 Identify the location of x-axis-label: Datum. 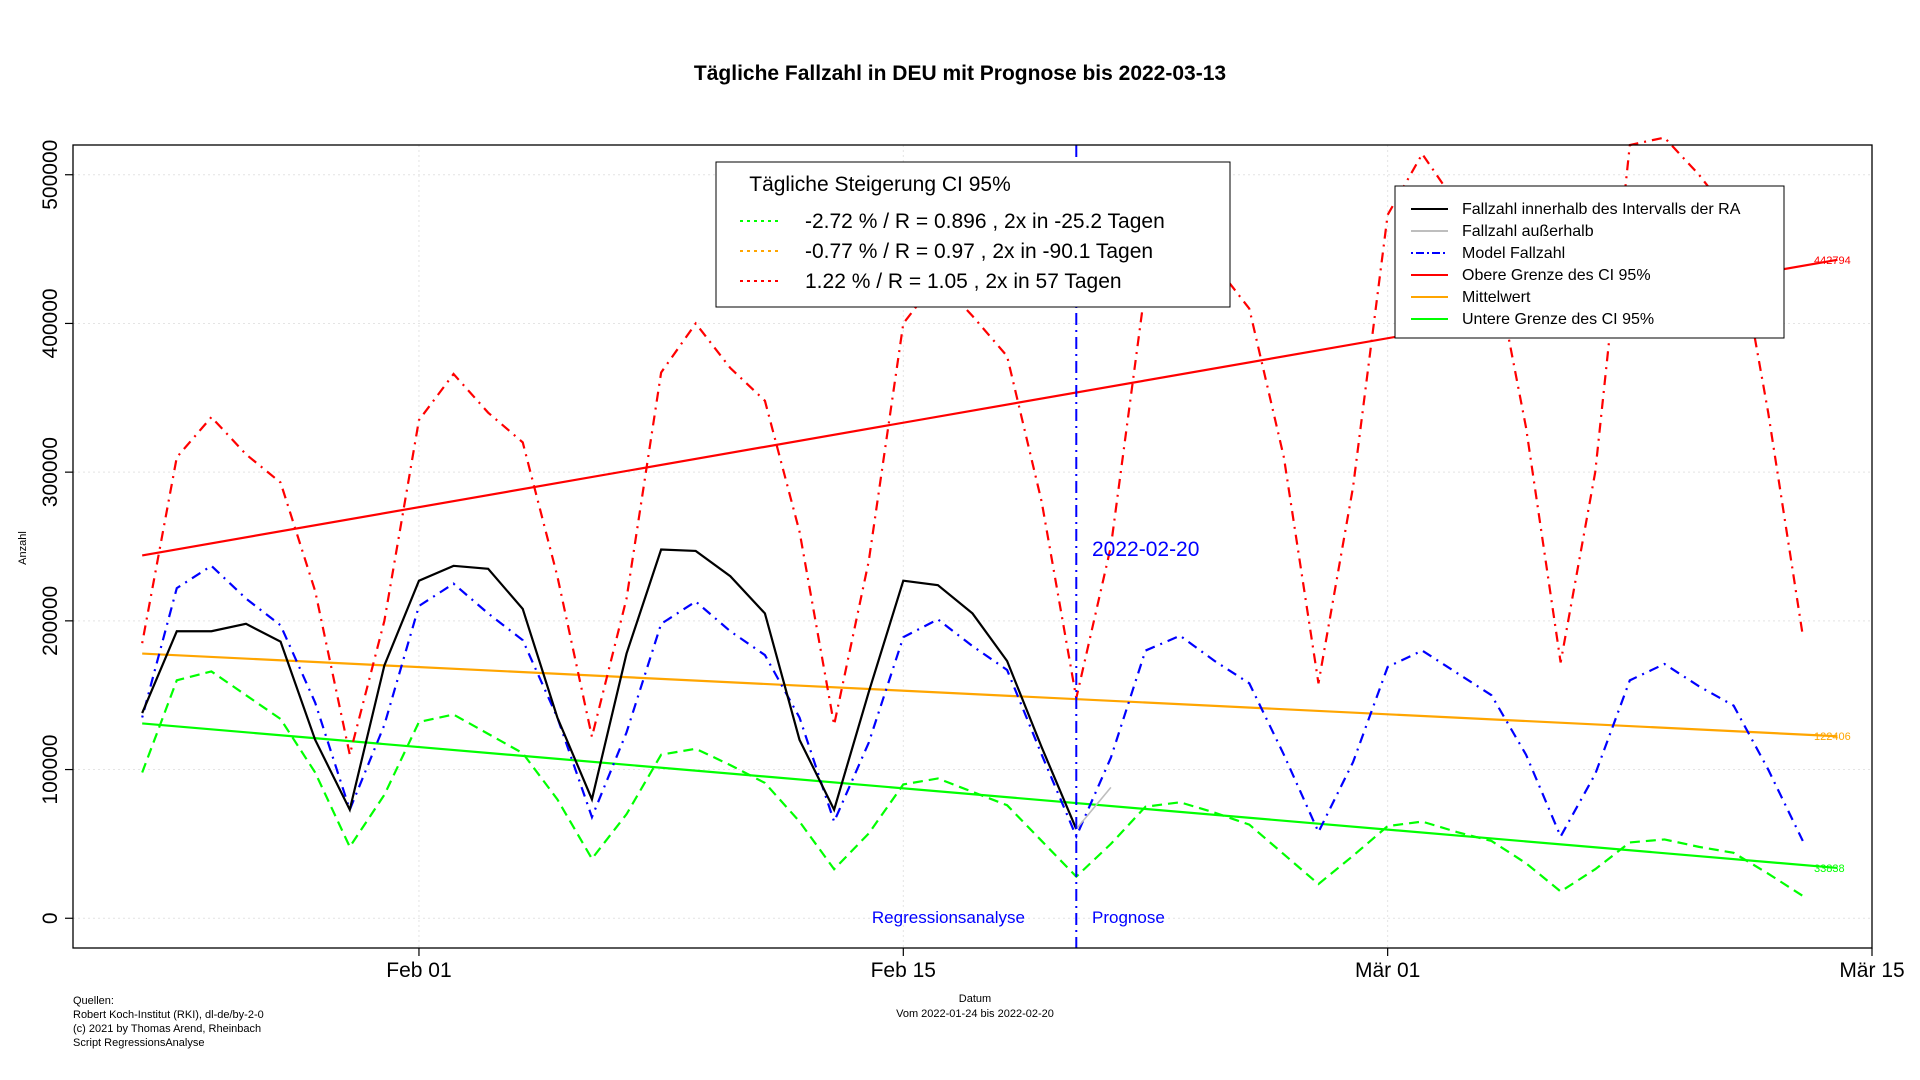
(975, 999).